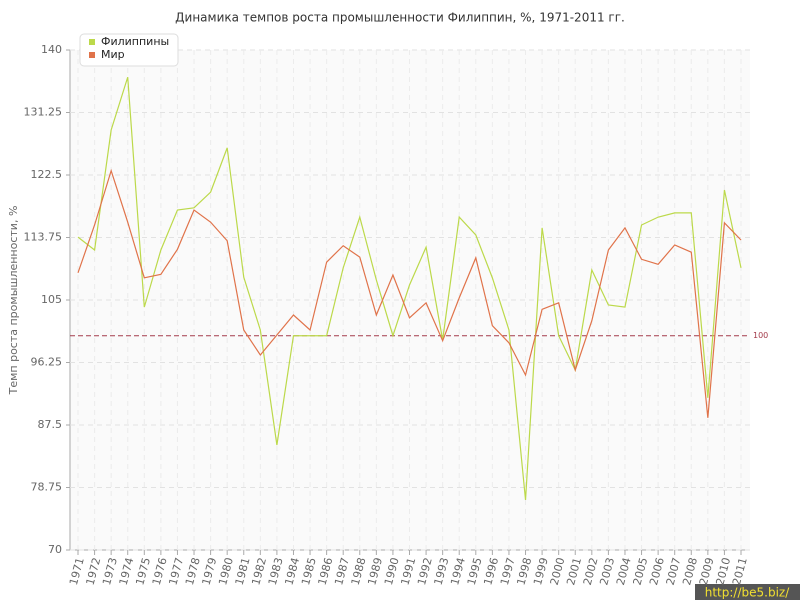 This screenshot has width=800, height=604. Describe the element at coordinates (129, 50) in the screenshot. I see `legend-box` at that location.